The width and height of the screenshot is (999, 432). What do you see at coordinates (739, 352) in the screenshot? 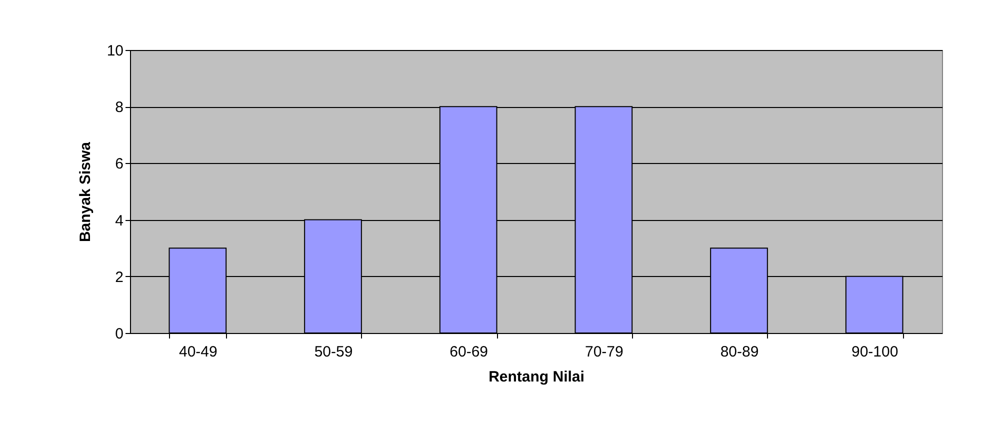
I see `x-tick-label: 80-89` at bounding box center [739, 352].